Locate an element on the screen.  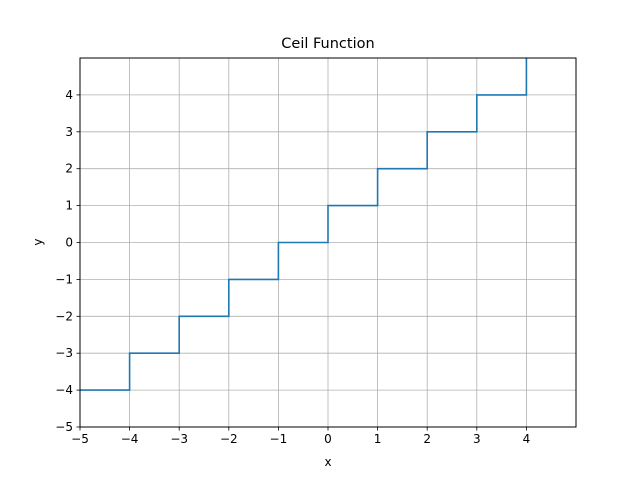
y-tick-label: −1 is located at coordinates (64, 279).